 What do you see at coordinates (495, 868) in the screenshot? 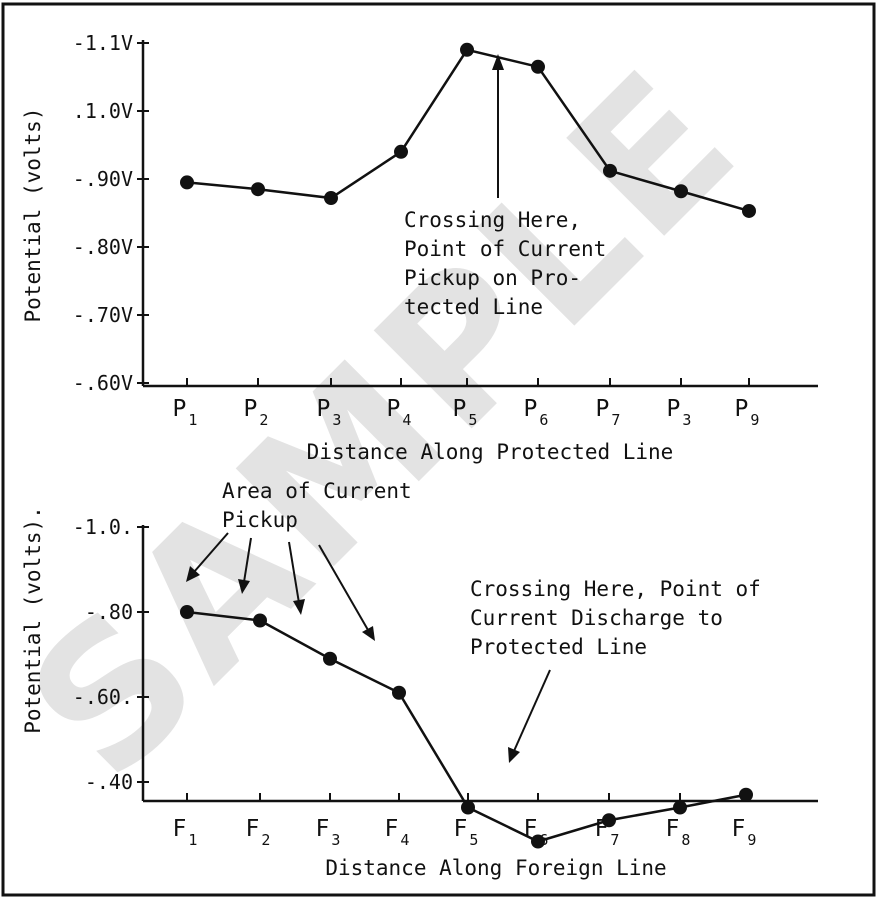
I see `bottom-x-axis-label: Distance Along Foreign Line` at bounding box center [495, 868].